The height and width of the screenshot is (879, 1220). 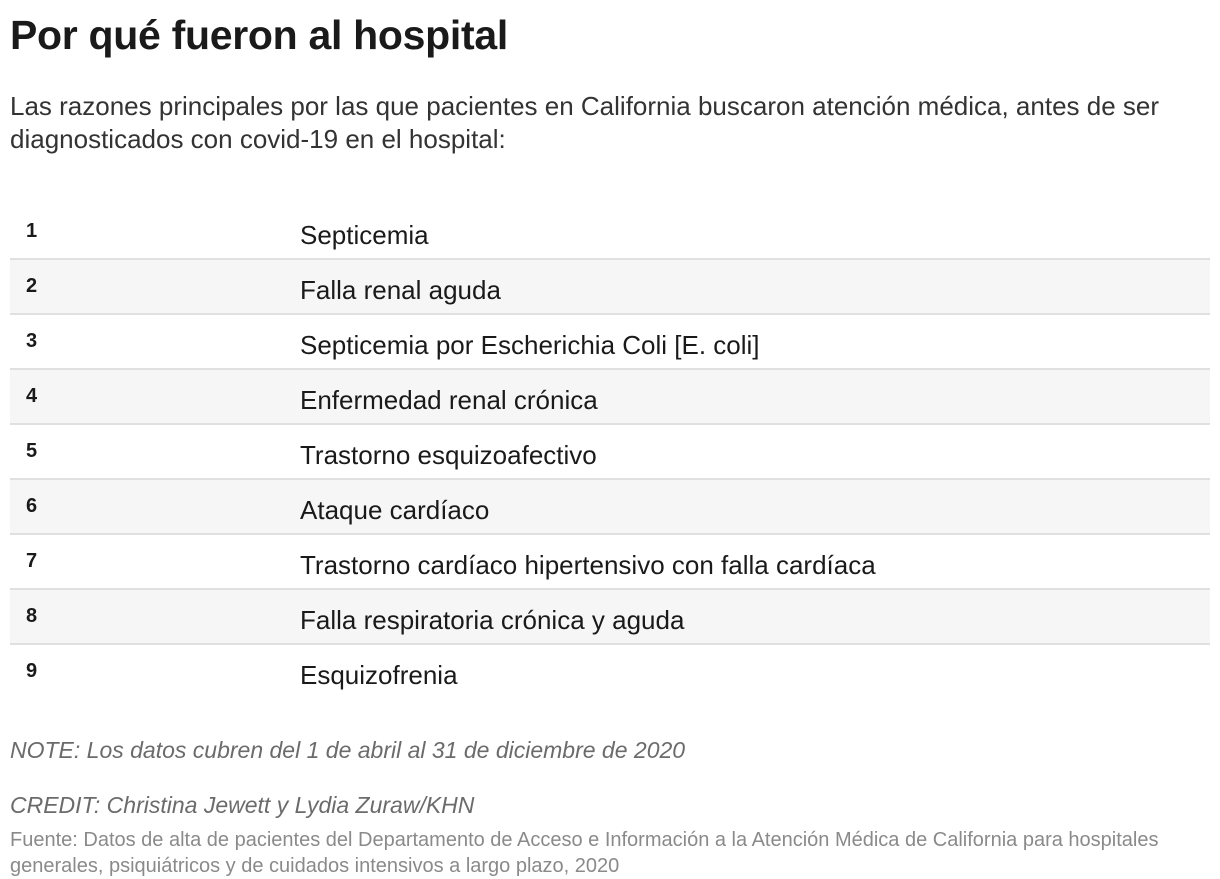 I want to click on rank-cell: 6, so click(x=32, y=506).